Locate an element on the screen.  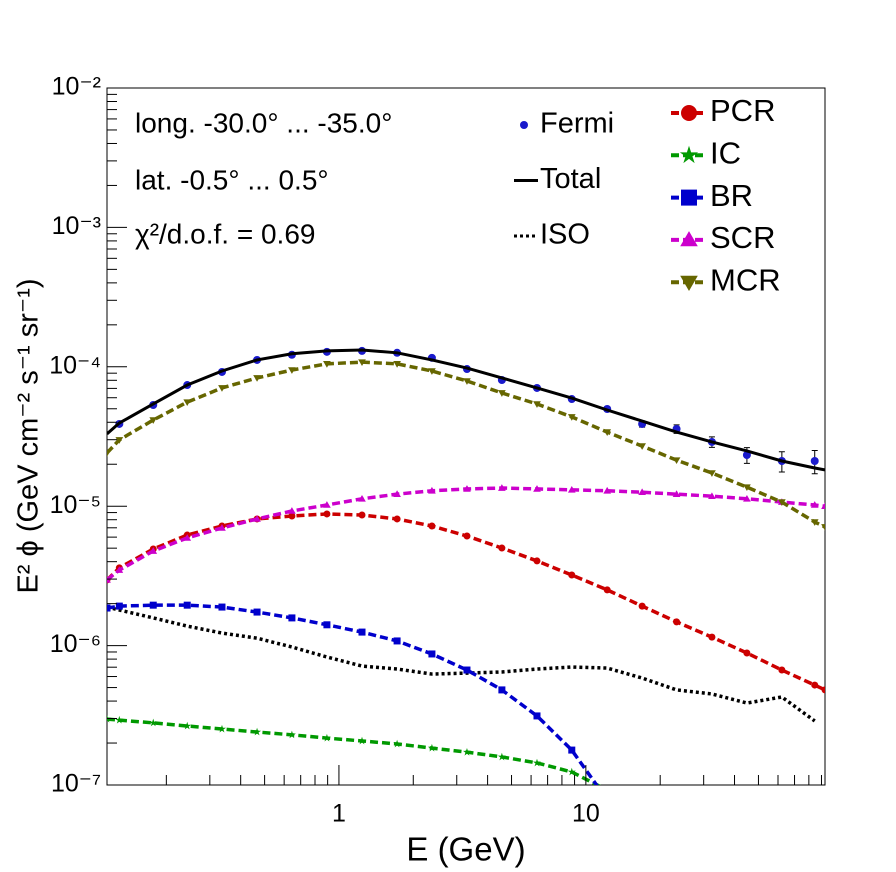
legend-label: BR is located at coordinates (731, 195).